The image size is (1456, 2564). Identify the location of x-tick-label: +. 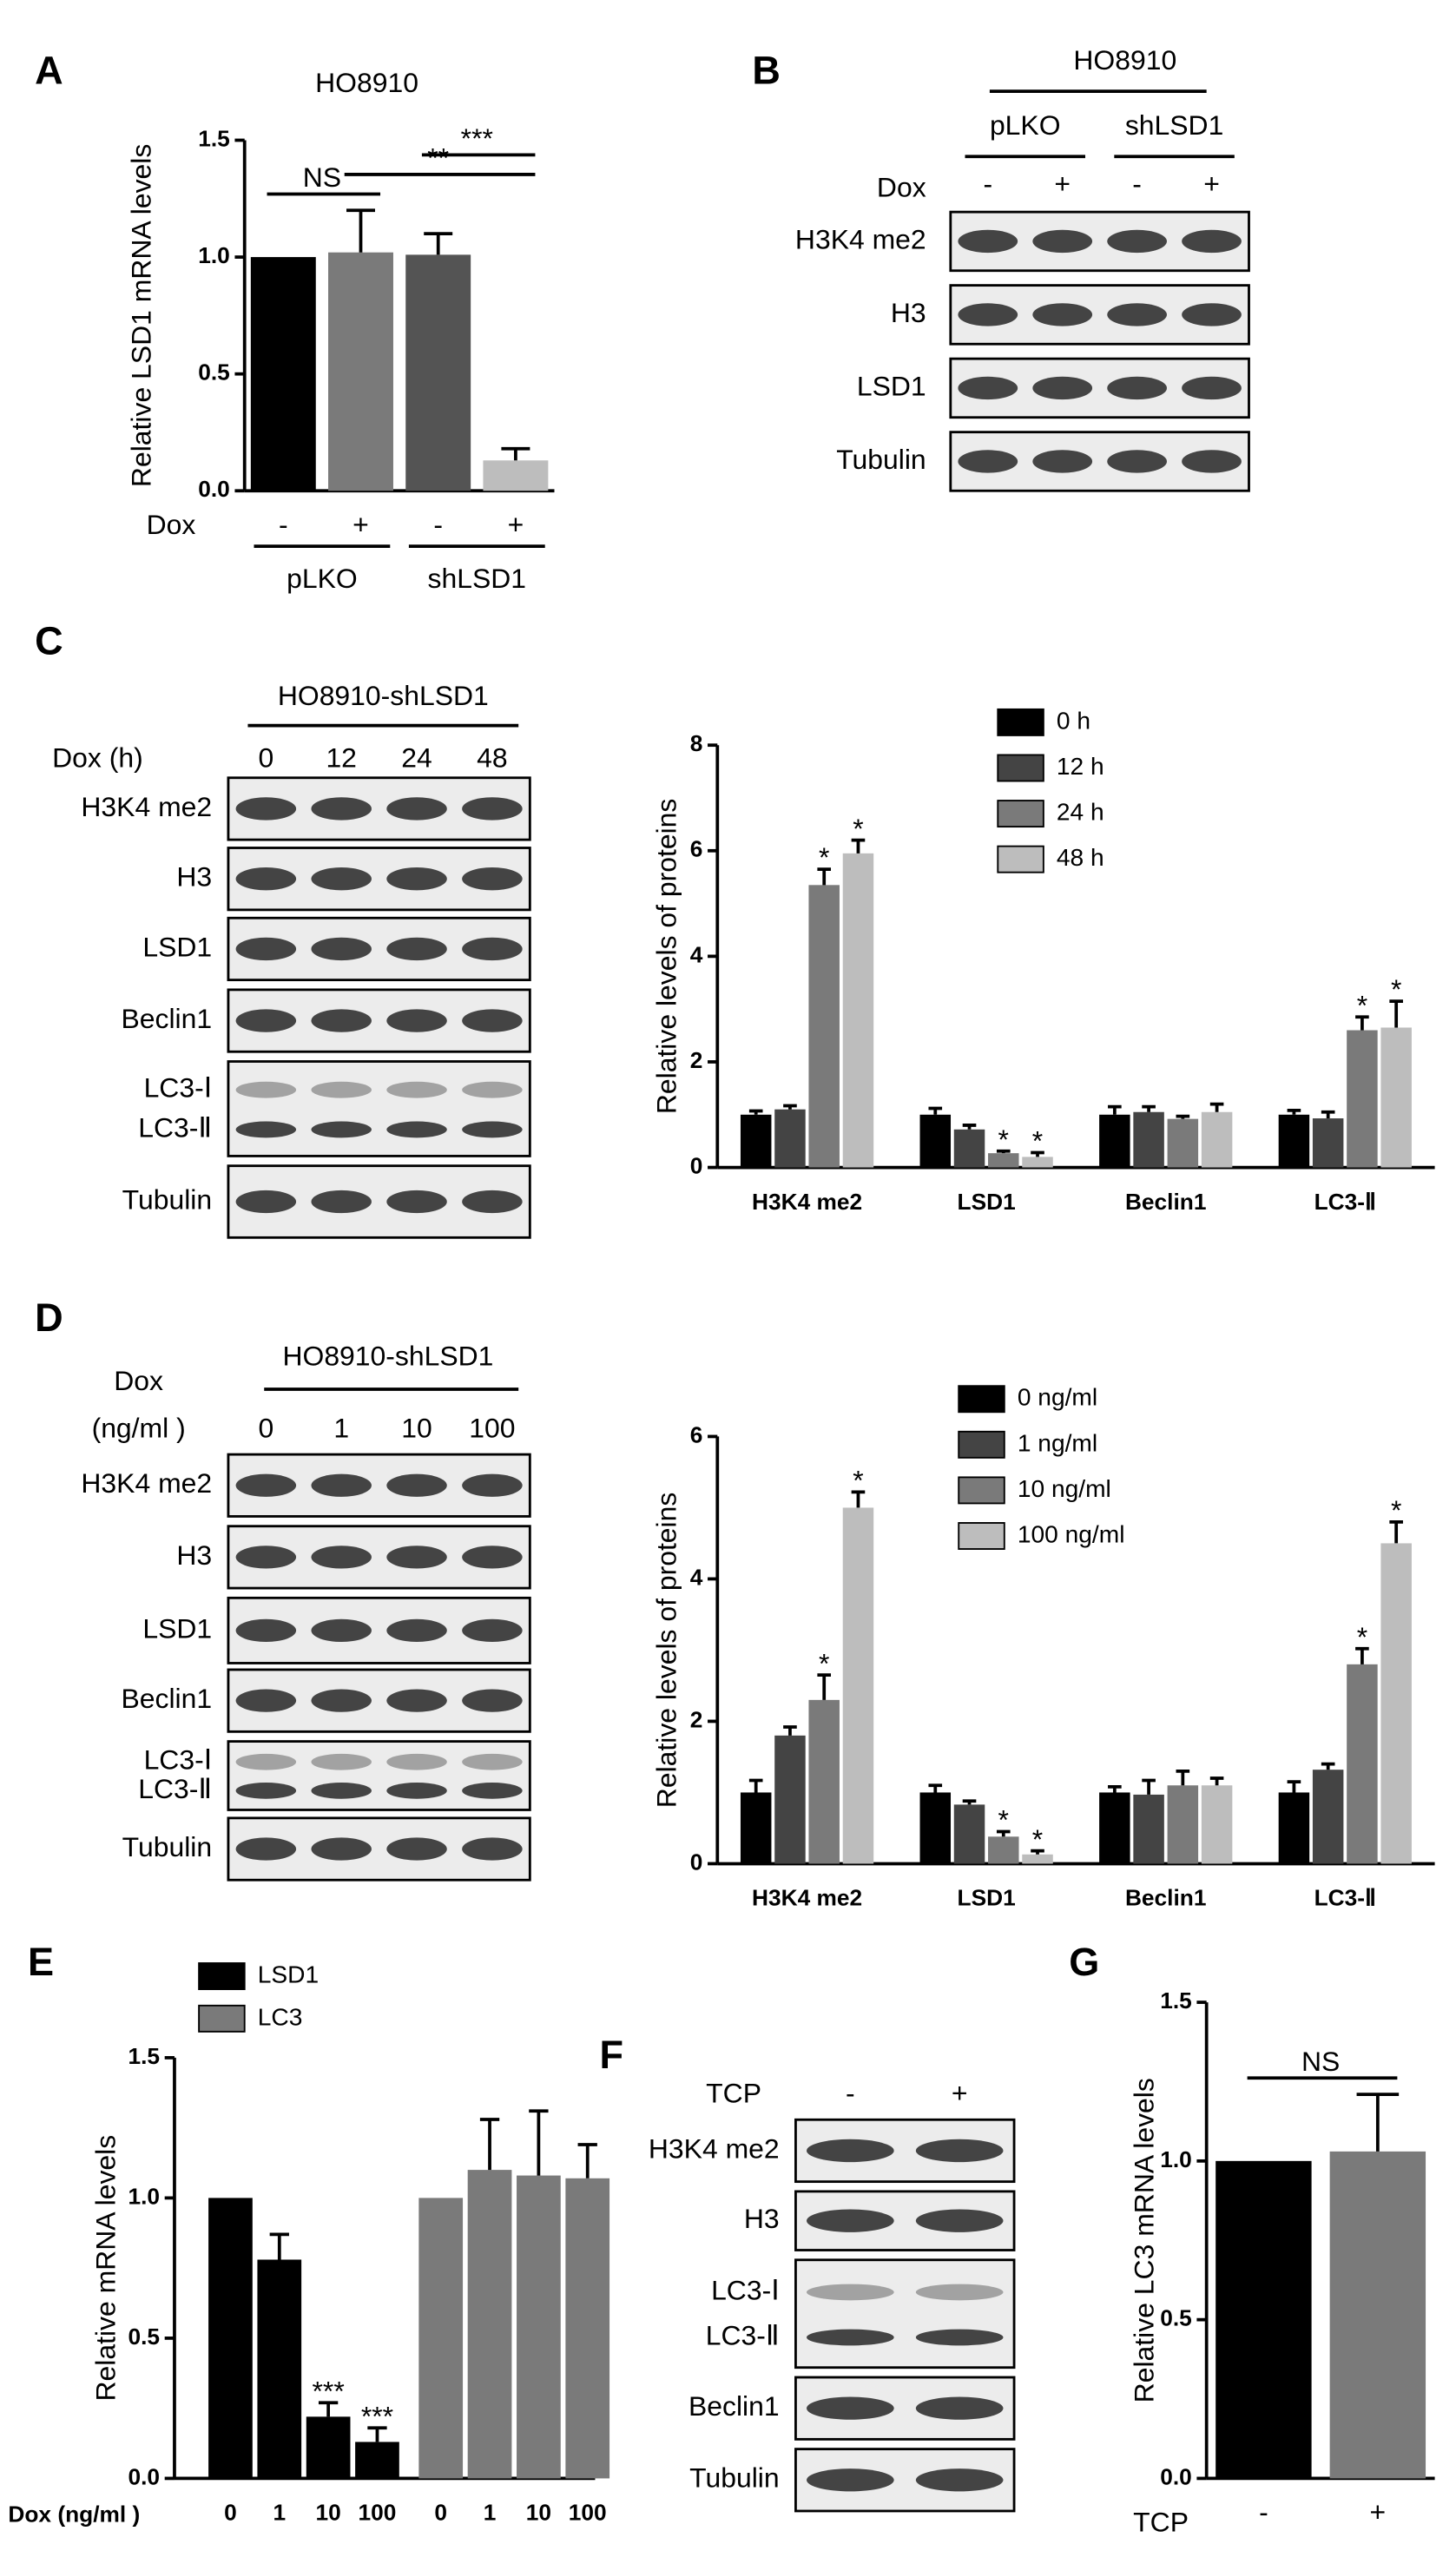
(516, 524).